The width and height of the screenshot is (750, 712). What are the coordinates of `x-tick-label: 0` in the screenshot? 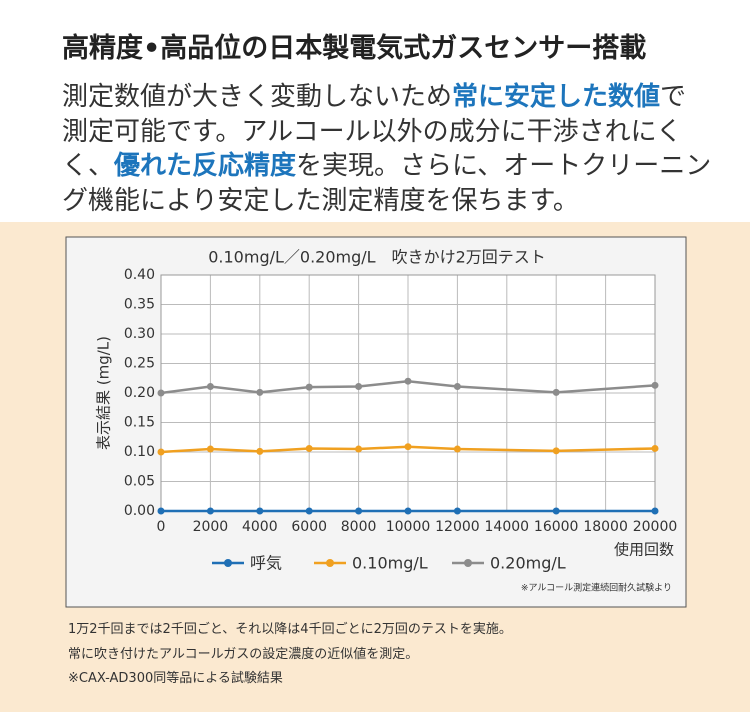 It's located at (161, 527).